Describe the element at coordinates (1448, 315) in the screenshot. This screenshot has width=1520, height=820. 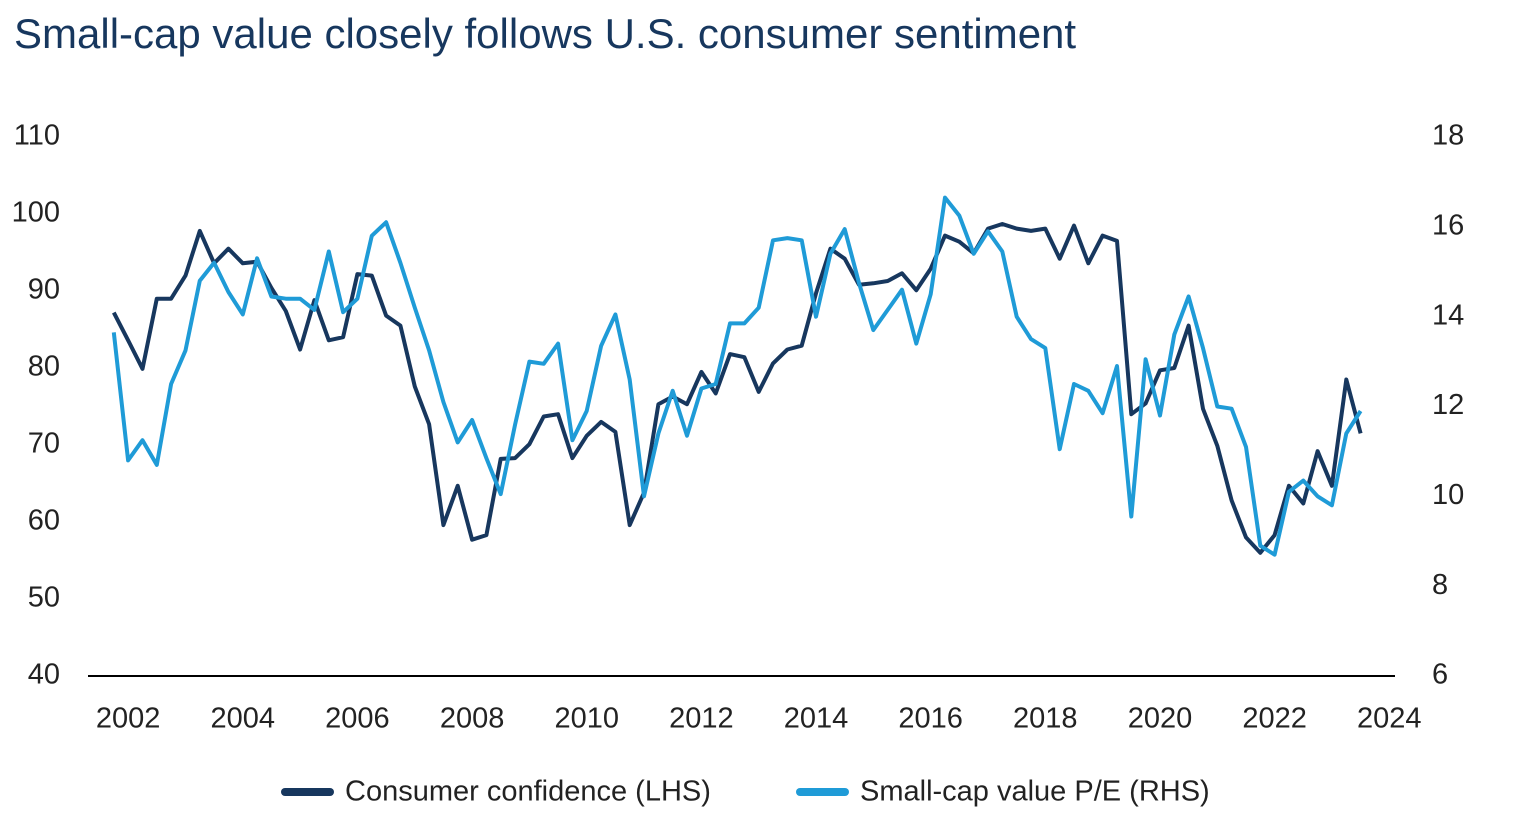
I see `y2-tick-label: 14` at that location.